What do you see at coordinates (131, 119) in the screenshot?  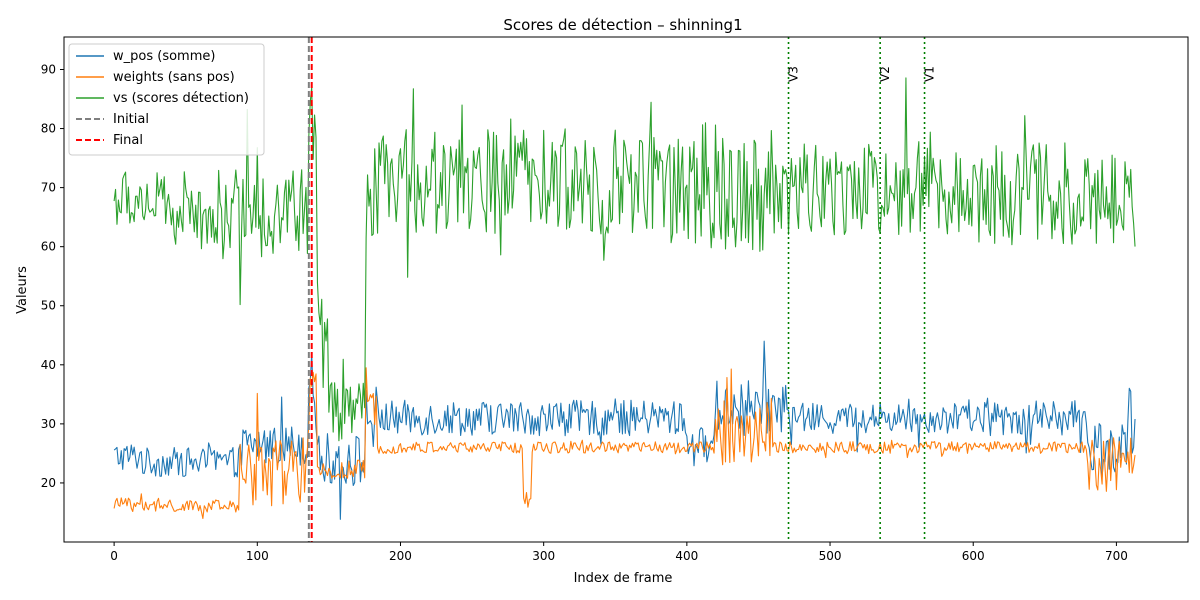 I see `legend-entry: Initial` at bounding box center [131, 119].